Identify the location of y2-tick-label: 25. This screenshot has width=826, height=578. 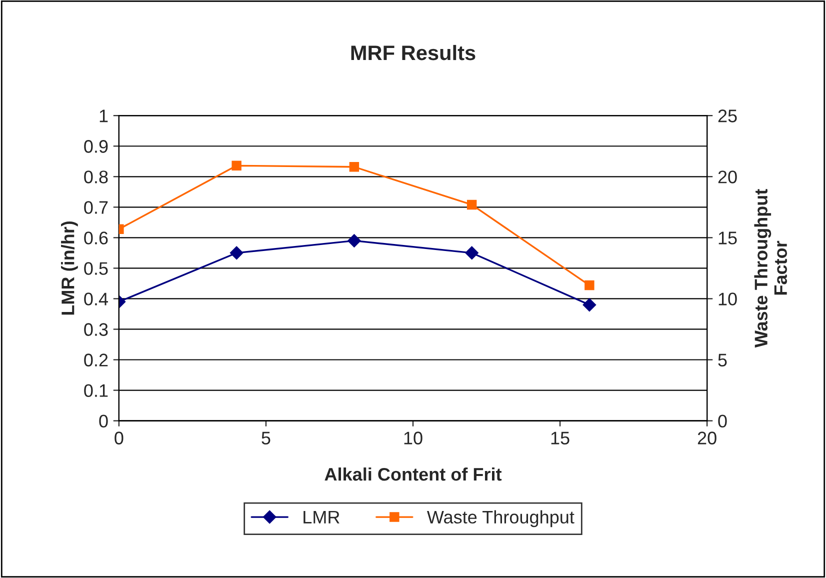
(727, 116).